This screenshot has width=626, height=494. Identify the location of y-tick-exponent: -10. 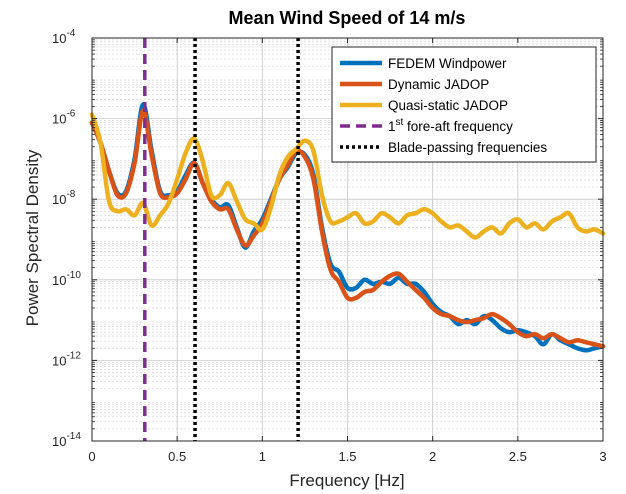
(73, 275).